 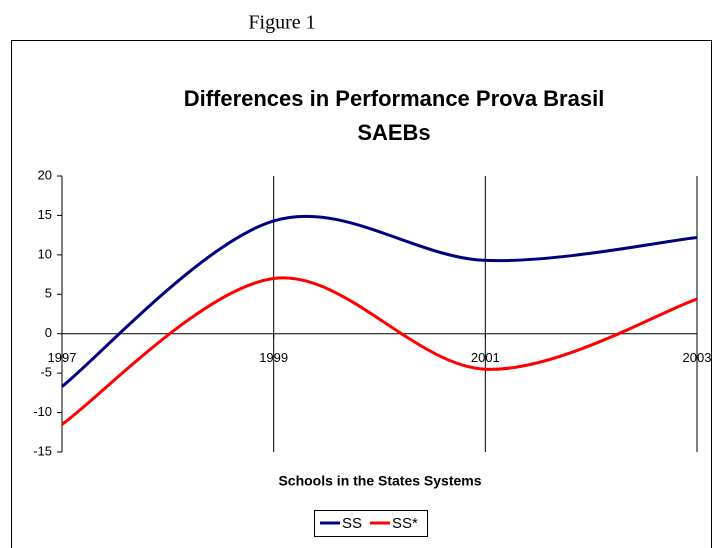 I want to click on x-axis-title: Schools in the States Systems, so click(x=379, y=481).